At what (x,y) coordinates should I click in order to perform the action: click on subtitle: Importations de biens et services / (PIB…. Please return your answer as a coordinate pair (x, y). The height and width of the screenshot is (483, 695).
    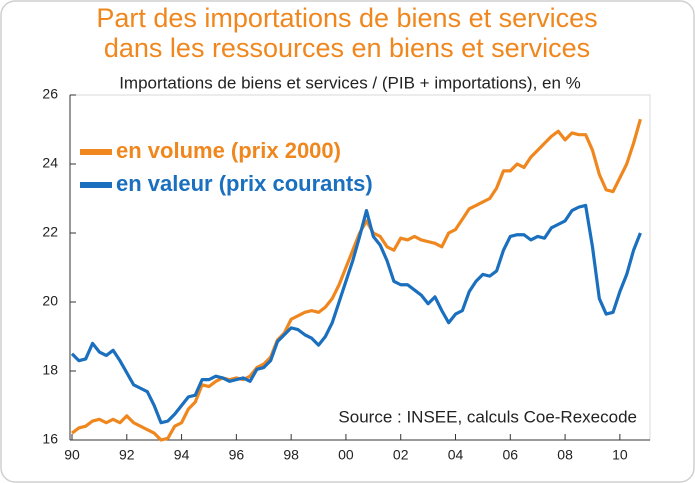
    Looking at the image, I should click on (350, 82).